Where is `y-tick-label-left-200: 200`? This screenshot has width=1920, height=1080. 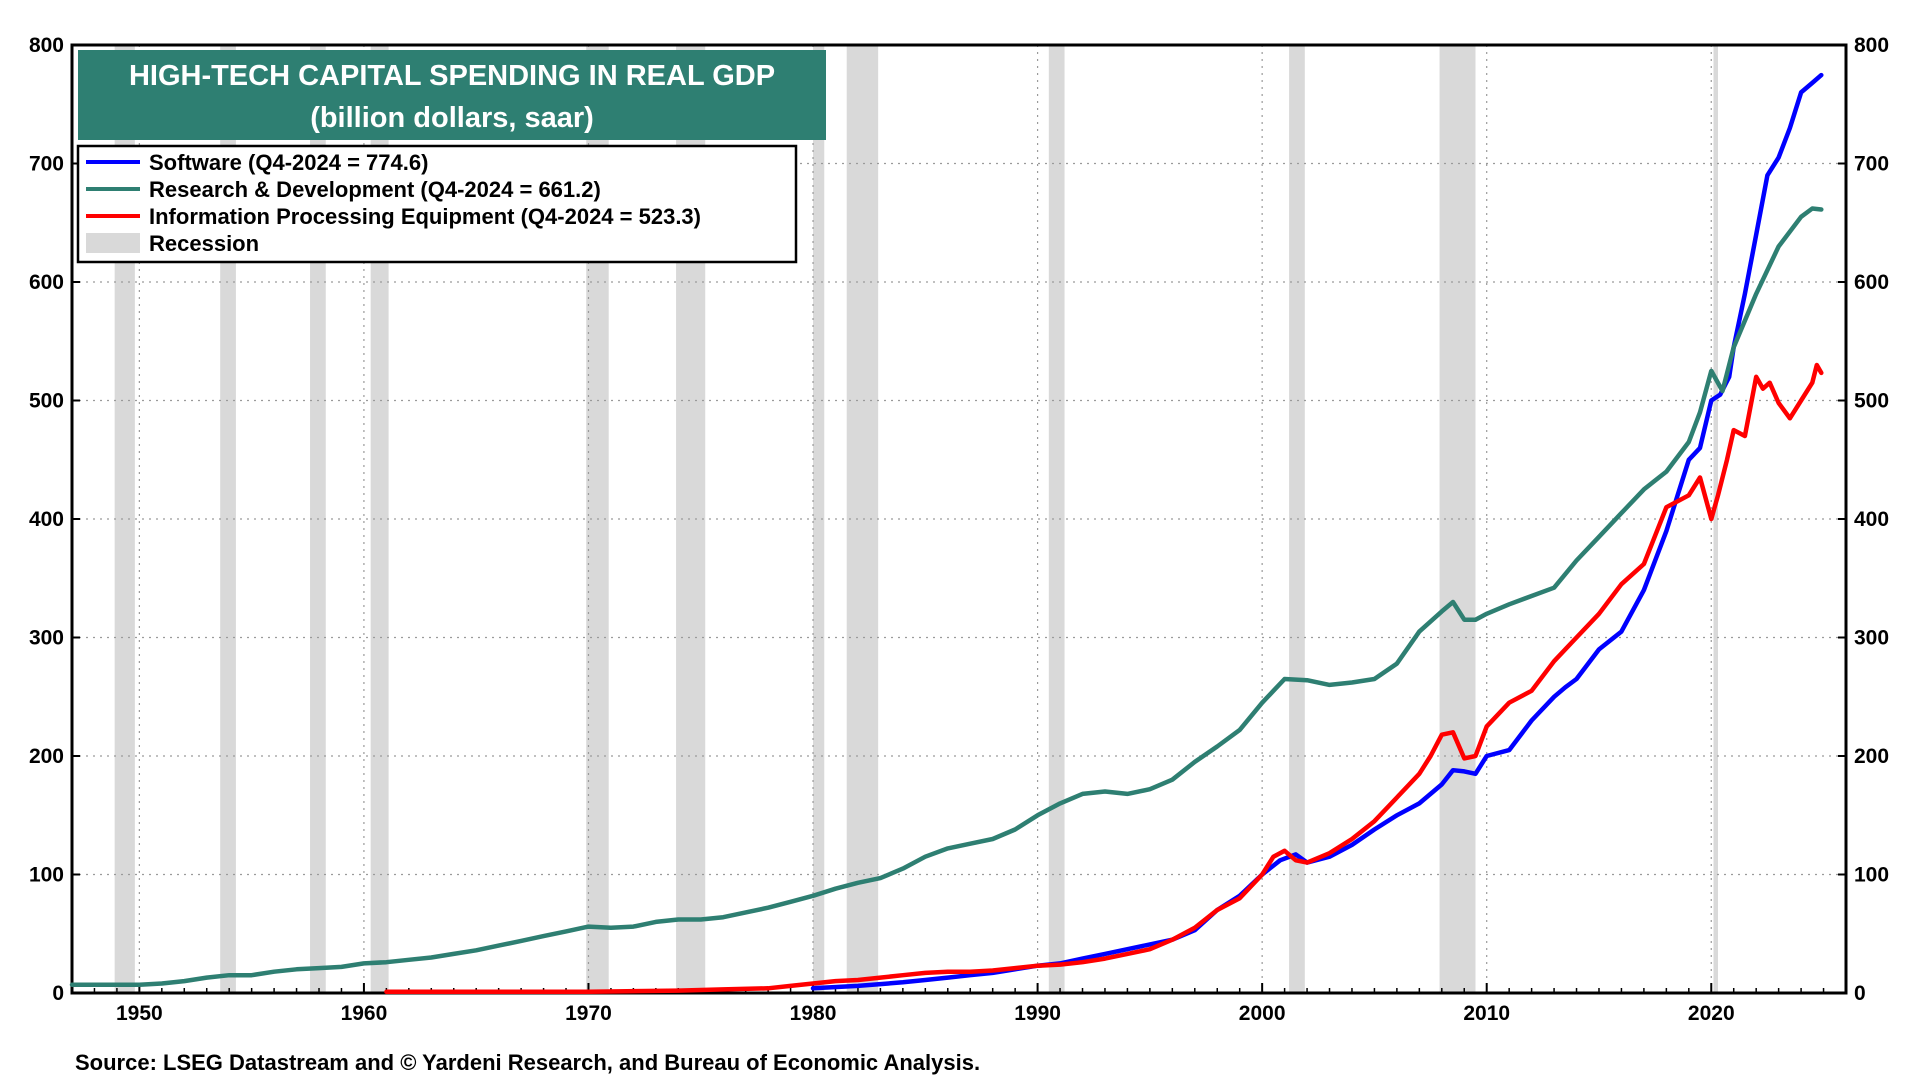 y-tick-label-left-200: 200 is located at coordinates (46, 756).